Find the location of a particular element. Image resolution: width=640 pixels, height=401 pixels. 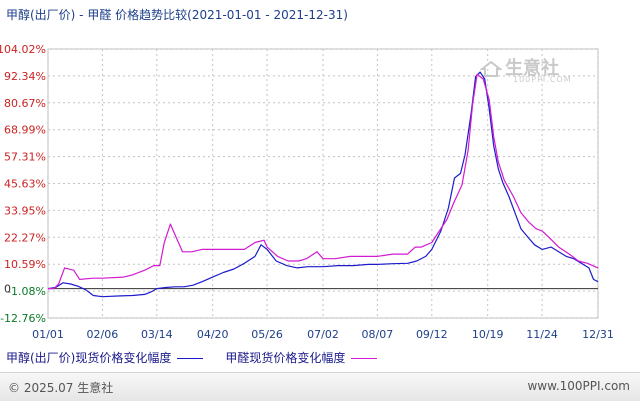

watermark-logo: 生意社 is located at coordinates (519, 67).